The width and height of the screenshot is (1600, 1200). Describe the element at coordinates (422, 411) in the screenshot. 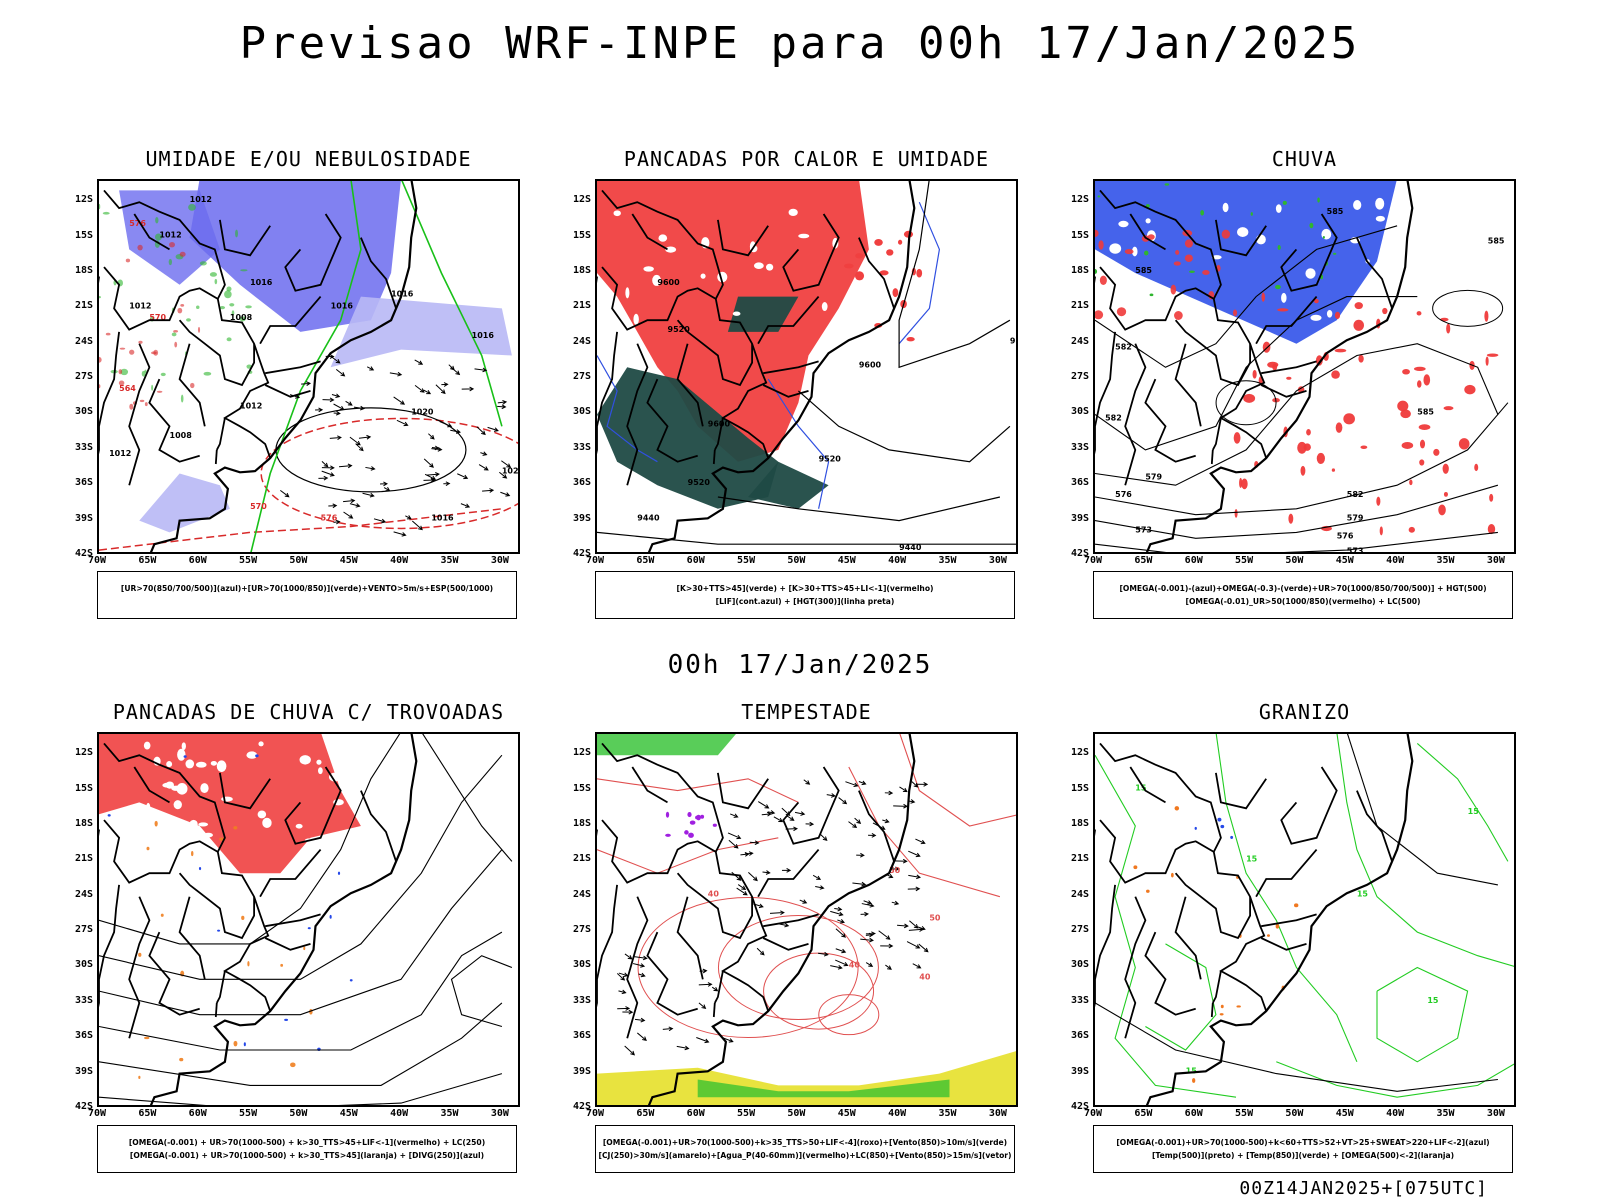

I see `contour-label: 1020` at that location.